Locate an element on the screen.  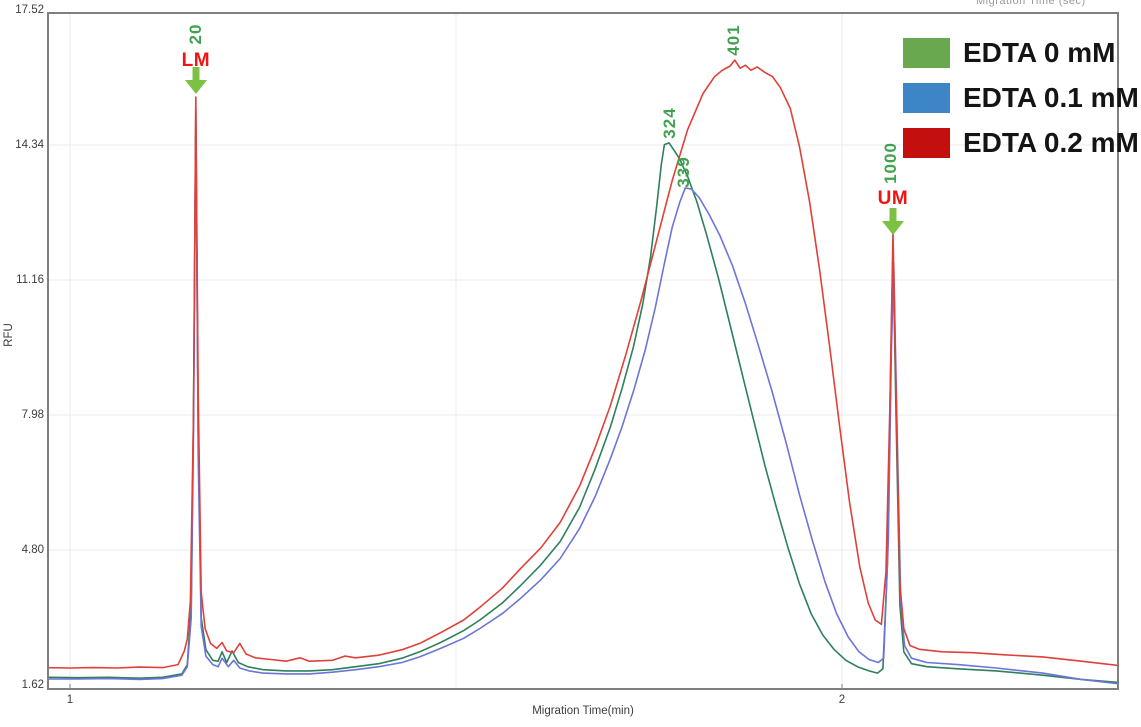
x-axis-title: Migration Time(min) is located at coordinates (583, 711).